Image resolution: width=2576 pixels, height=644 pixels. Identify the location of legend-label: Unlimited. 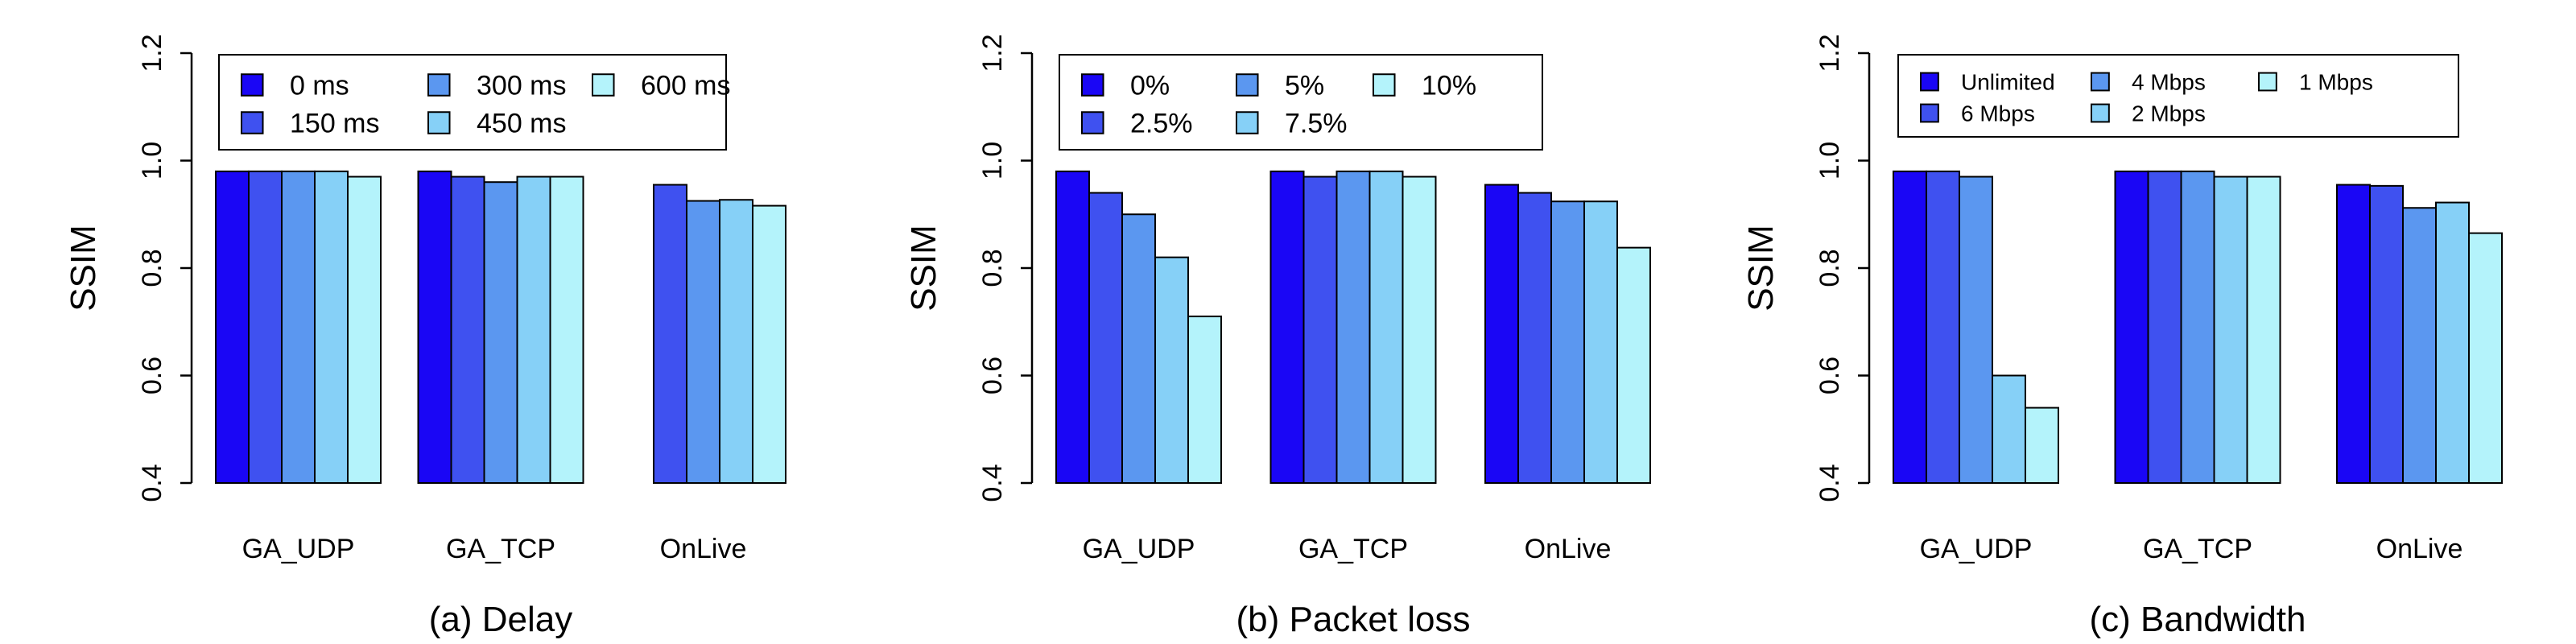
(2008, 82).